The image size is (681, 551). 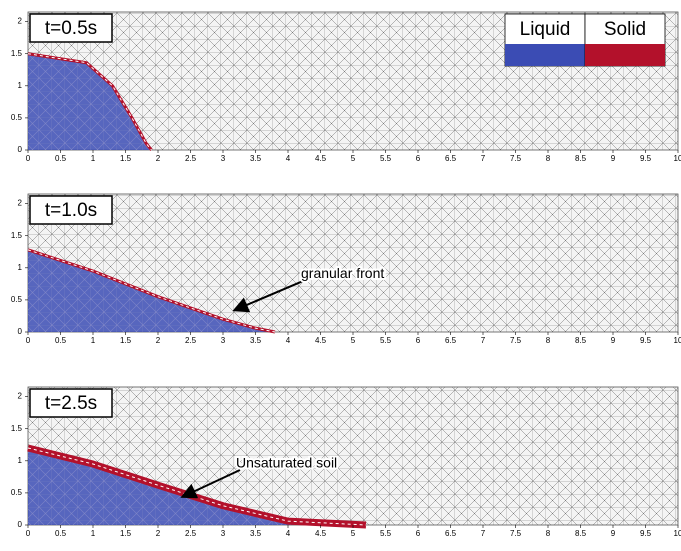 I want to click on annotation: Unsaturated soil, so click(x=286, y=463).